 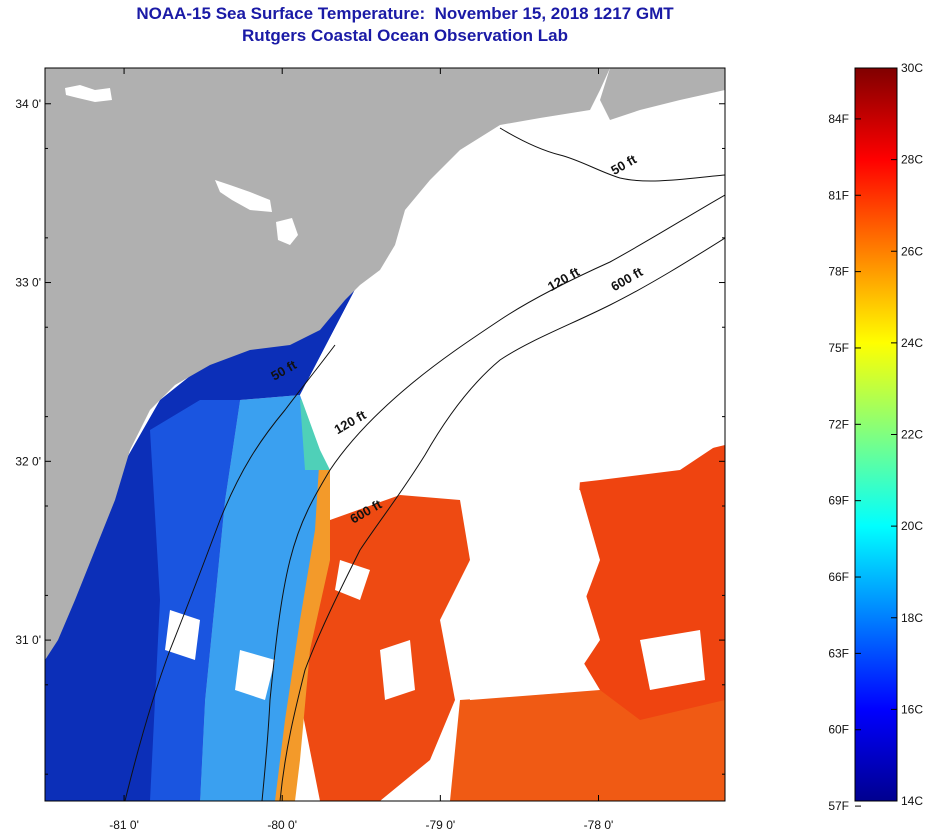 I want to click on lat-tick-label: 34 0', so click(x=28, y=104).